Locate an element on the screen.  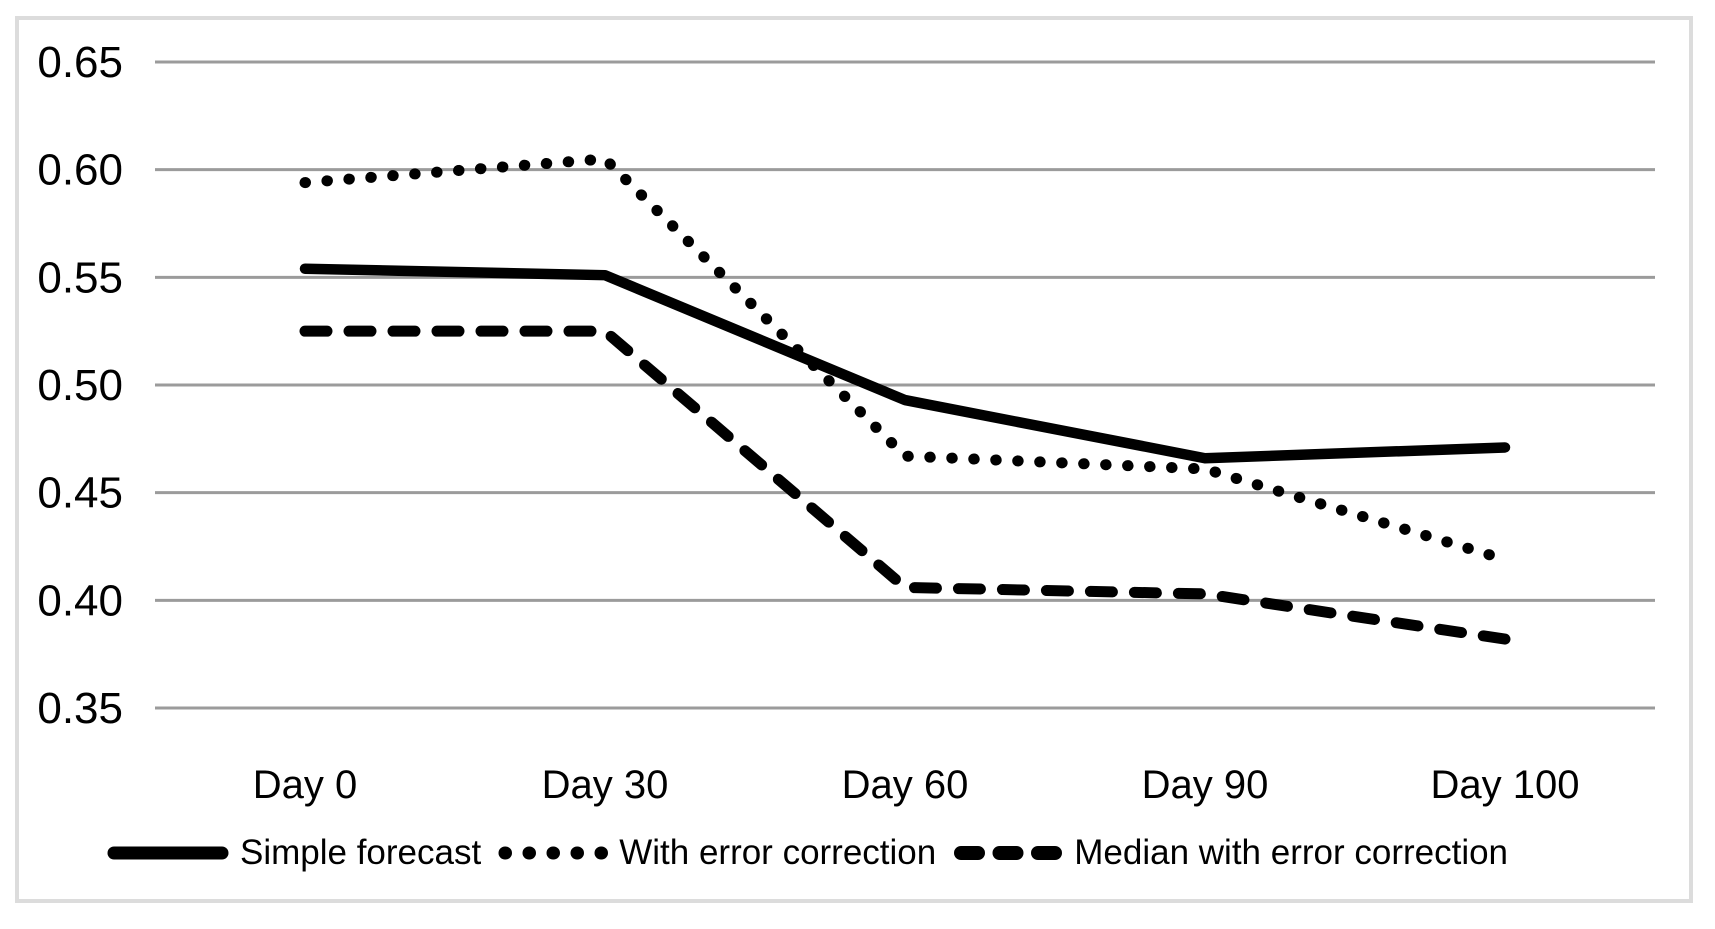
y-tick-label: 0.55 is located at coordinates (80, 277).